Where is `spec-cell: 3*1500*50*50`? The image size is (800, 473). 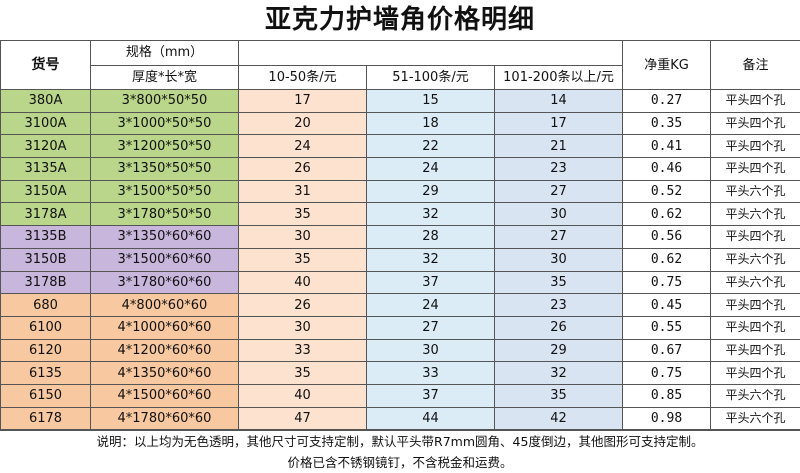
spec-cell: 3*1500*50*50 is located at coordinates (164, 191).